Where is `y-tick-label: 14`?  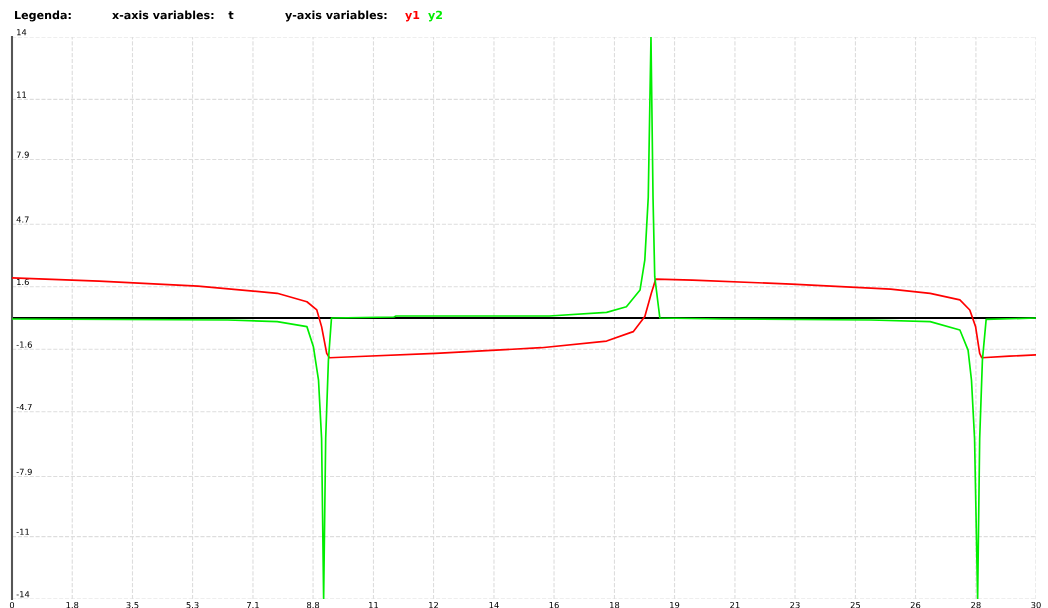 y-tick-label: 14 is located at coordinates (22, 32).